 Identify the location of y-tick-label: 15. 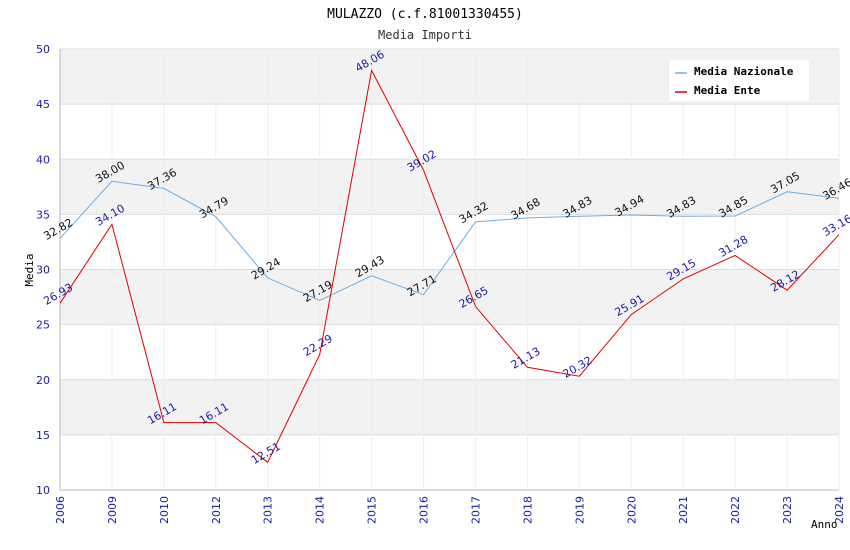
(43, 435).